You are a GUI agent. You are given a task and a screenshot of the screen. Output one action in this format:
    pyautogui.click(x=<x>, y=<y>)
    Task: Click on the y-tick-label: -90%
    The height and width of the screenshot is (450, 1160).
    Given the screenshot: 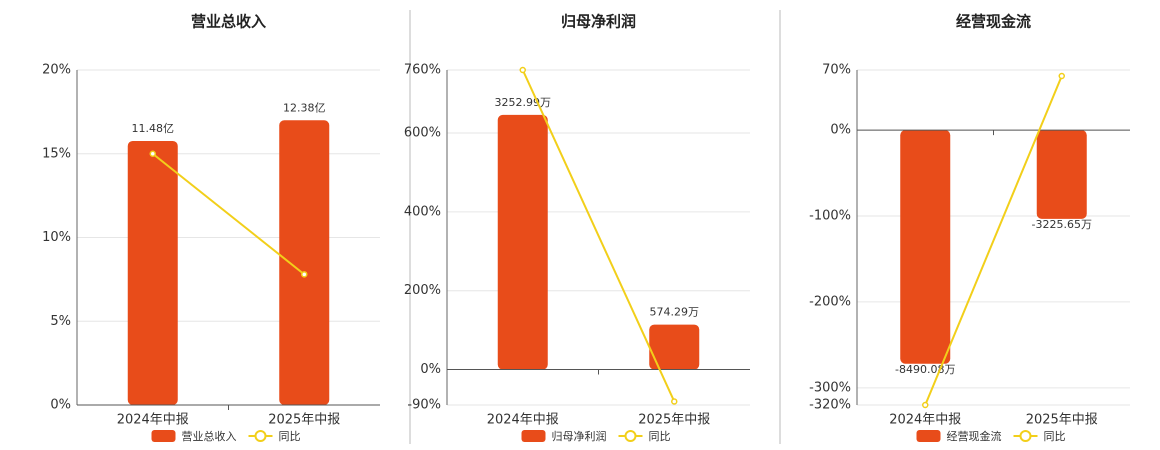 What is the action you would take?
    pyautogui.click(x=424, y=405)
    